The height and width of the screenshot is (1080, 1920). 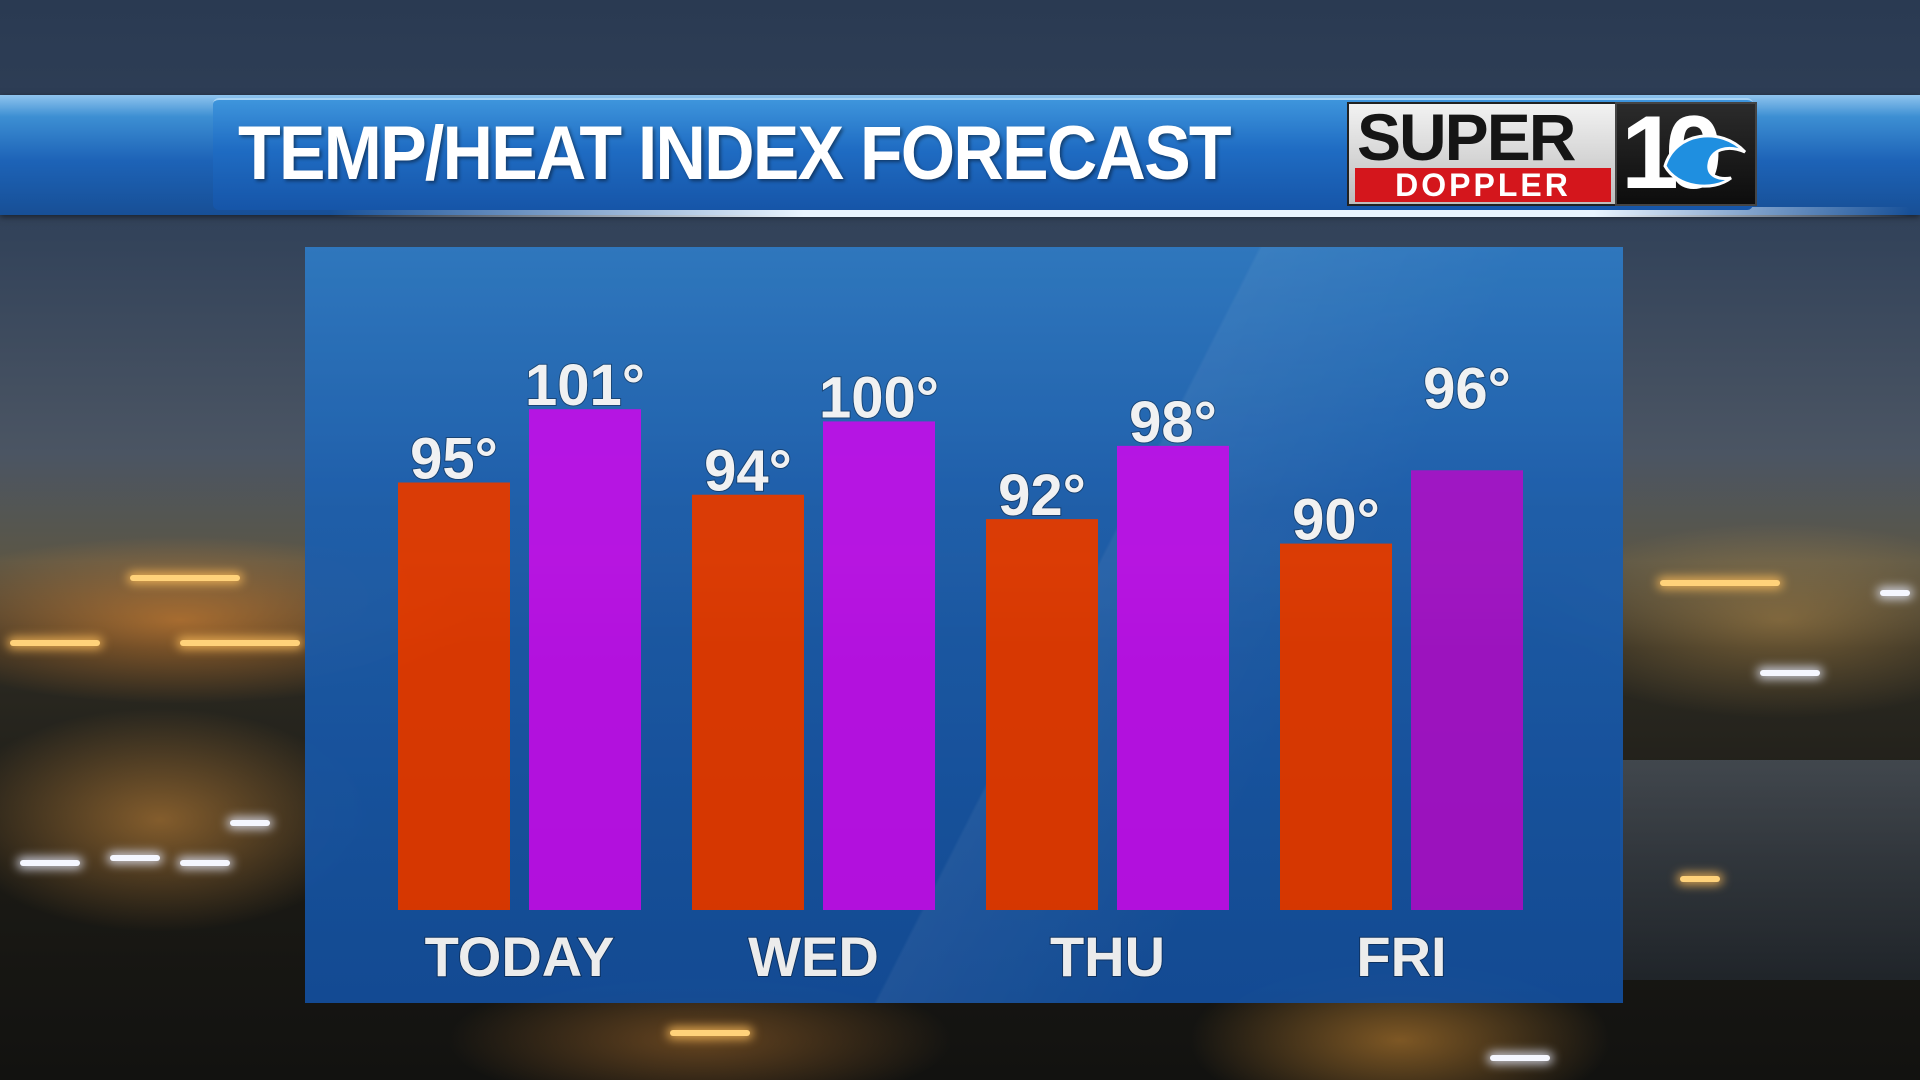 I want to click on super-doppler-10-logo: SUPER DOPPLER 10, so click(x=1552, y=153).